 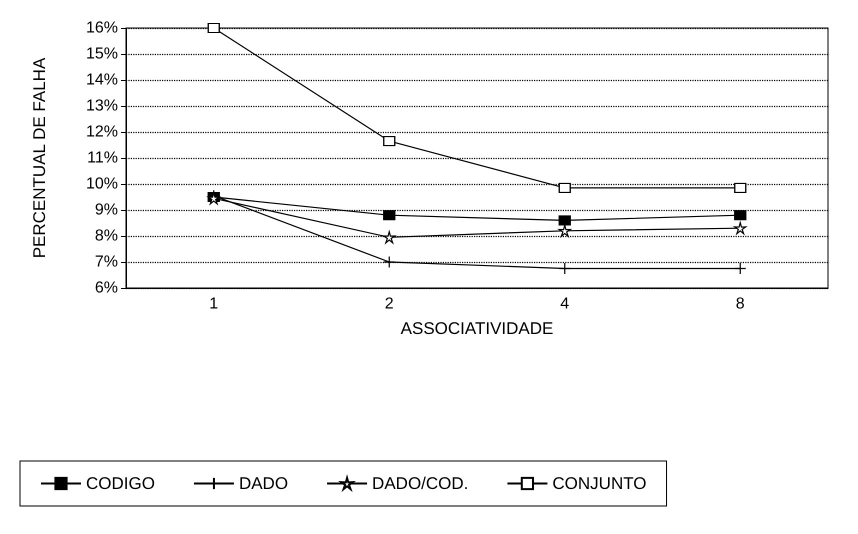 What do you see at coordinates (102, 80) in the screenshot?
I see `y-tick-label: 14%` at bounding box center [102, 80].